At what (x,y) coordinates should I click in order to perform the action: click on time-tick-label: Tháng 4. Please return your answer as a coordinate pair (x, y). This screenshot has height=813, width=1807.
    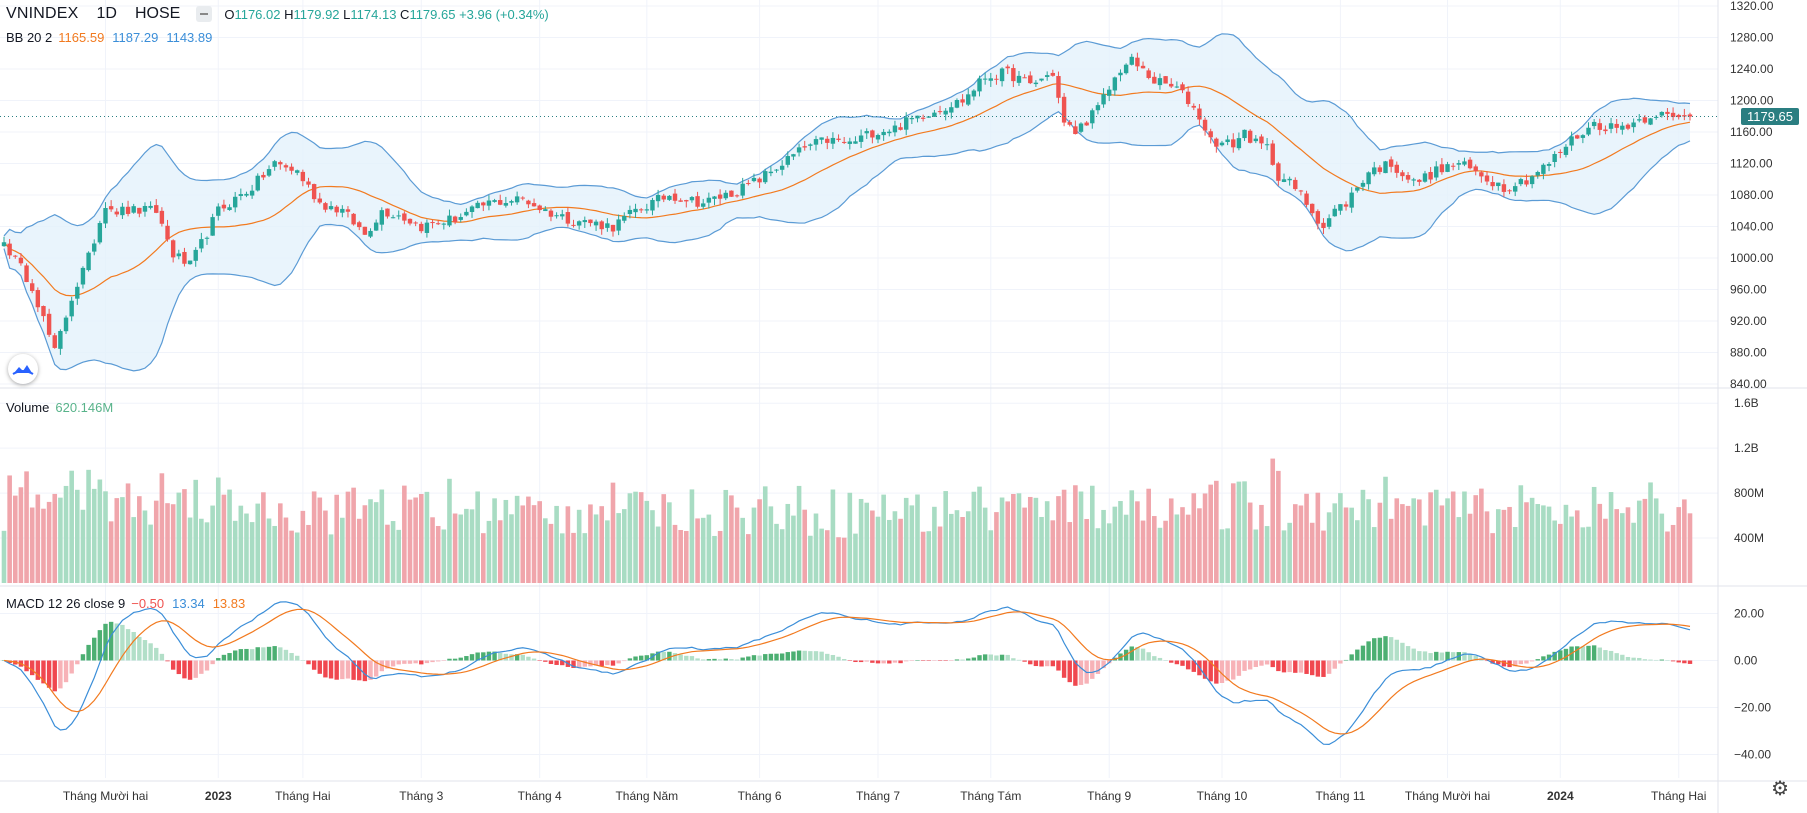
    Looking at the image, I should click on (540, 796).